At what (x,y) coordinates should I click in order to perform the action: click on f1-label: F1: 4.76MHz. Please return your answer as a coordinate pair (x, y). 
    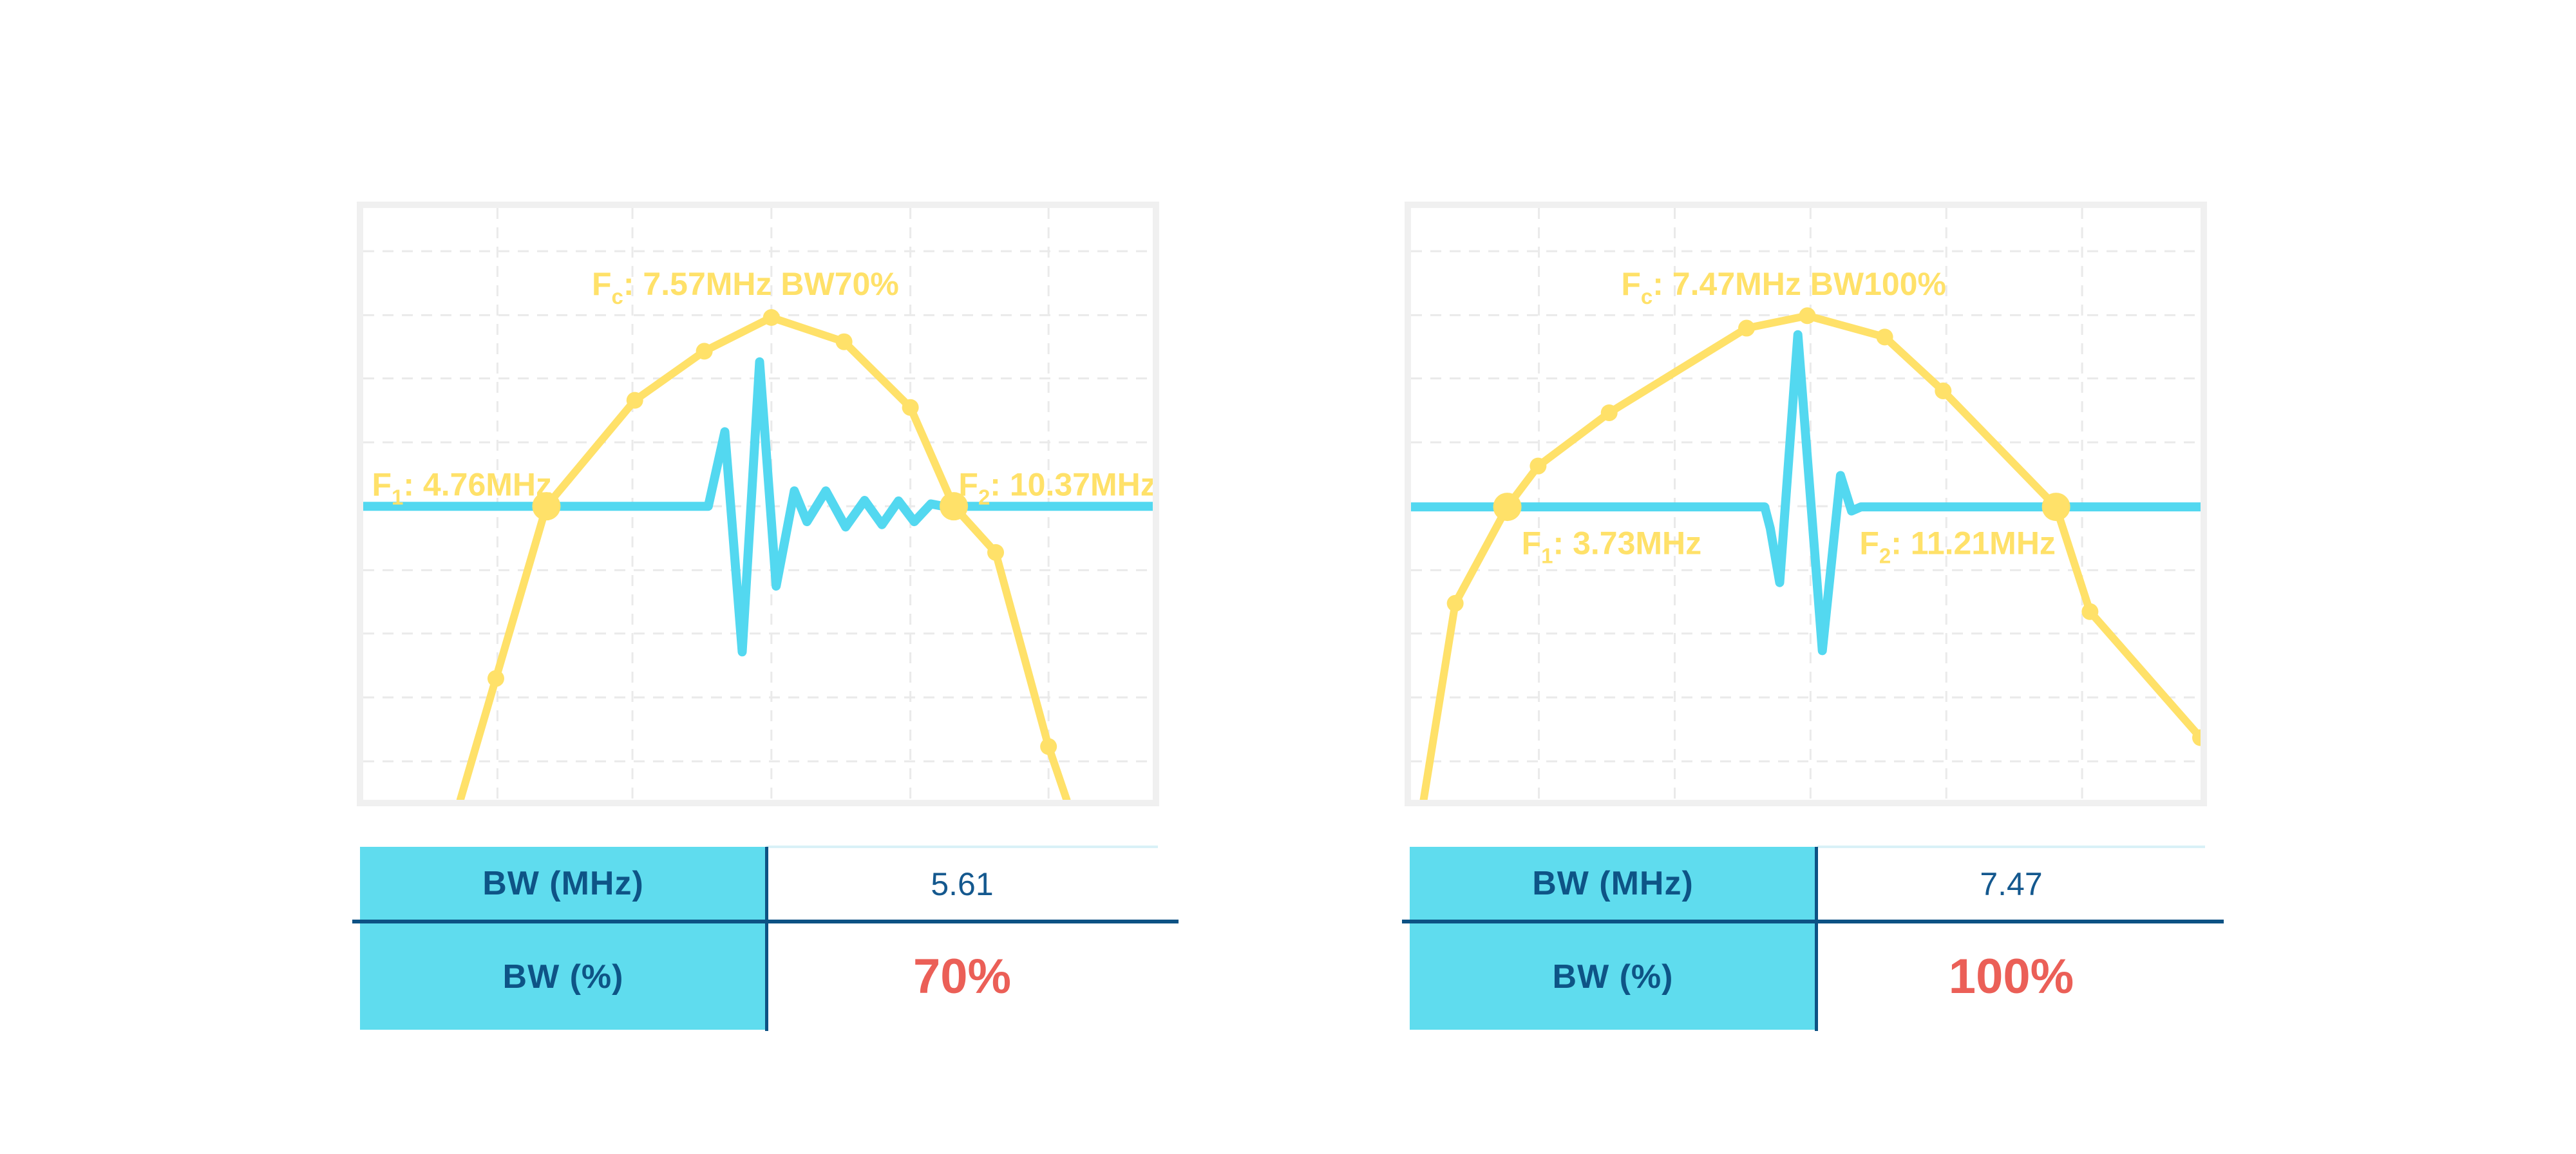
    Looking at the image, I should click on (462, 488).